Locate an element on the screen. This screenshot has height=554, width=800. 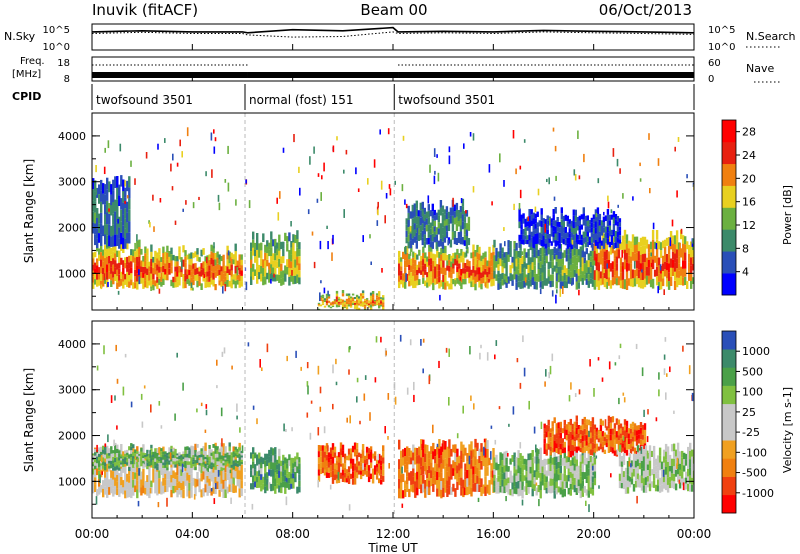
station-title: Inuvik (fitACF) is located at coordinates (145, 10).